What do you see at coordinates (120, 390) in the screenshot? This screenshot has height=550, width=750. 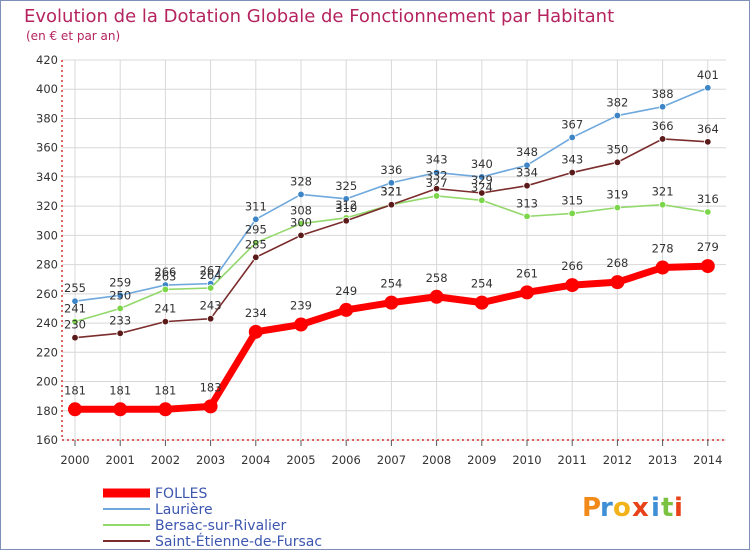 I see `data-label: 181` at bounding box center [120, 390].